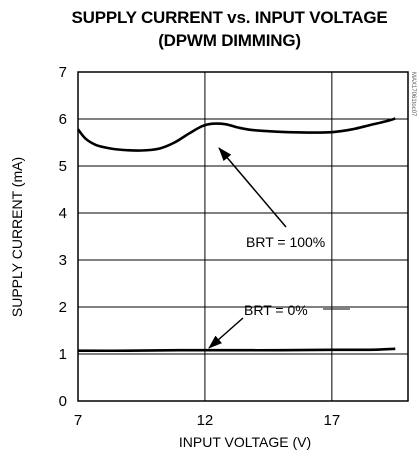 This screenshot has height=459, width=419. I want to click on y-tick-label: 3, so click(63, 260).